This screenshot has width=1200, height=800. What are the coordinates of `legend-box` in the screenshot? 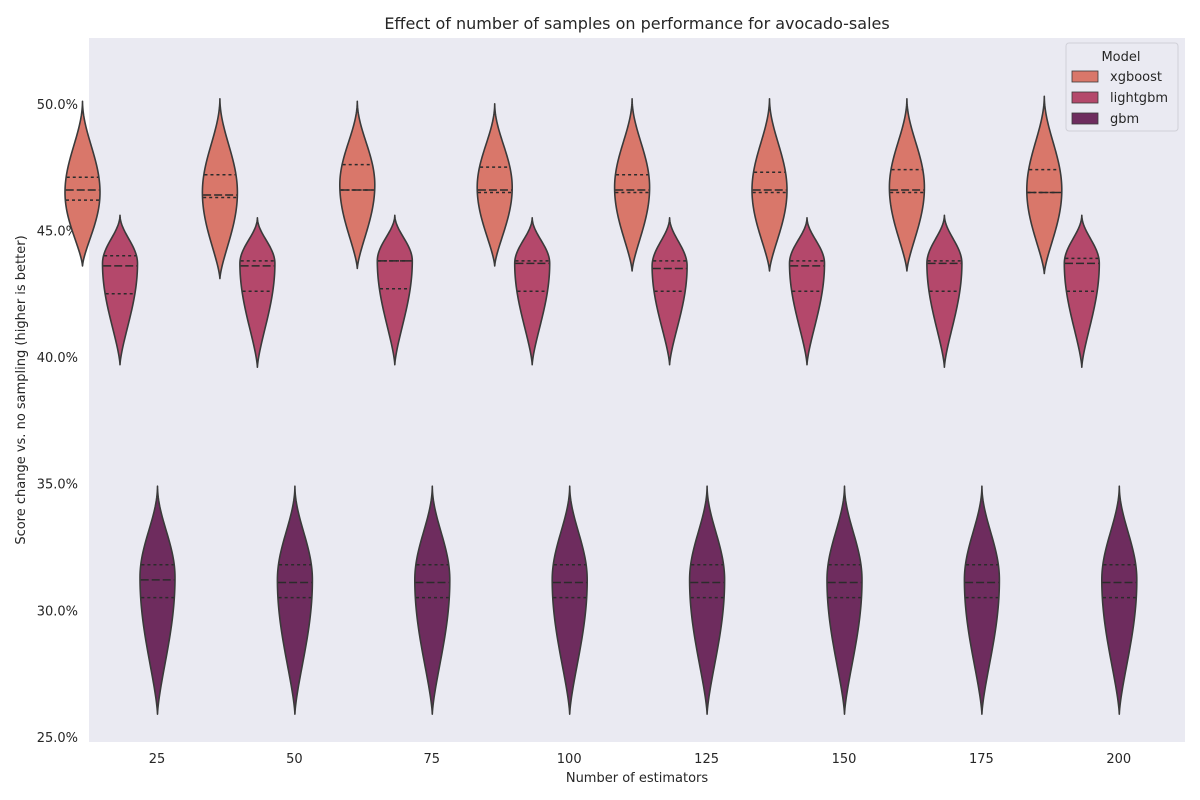 It's located at (1122, 87).